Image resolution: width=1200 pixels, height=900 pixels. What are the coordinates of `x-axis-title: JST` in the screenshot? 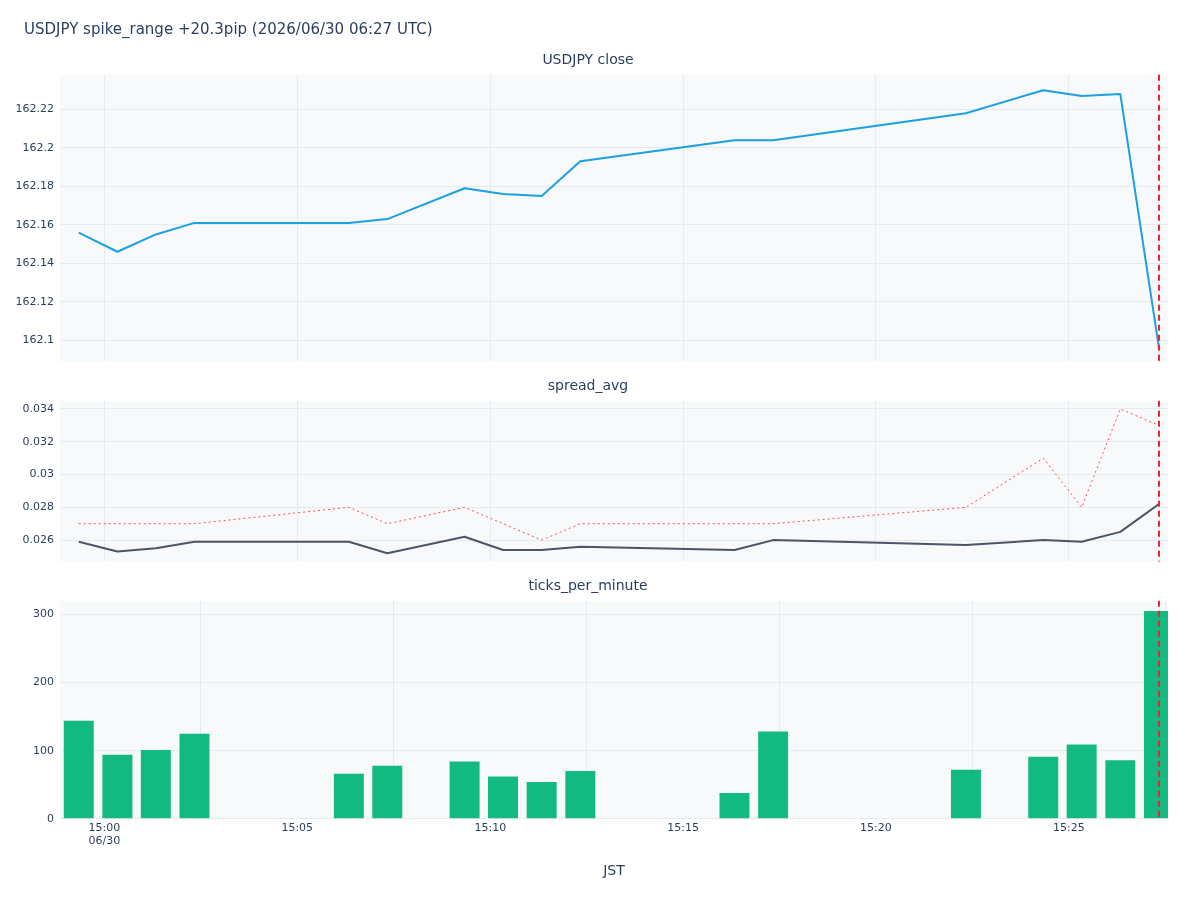 It's located at (614, 870).